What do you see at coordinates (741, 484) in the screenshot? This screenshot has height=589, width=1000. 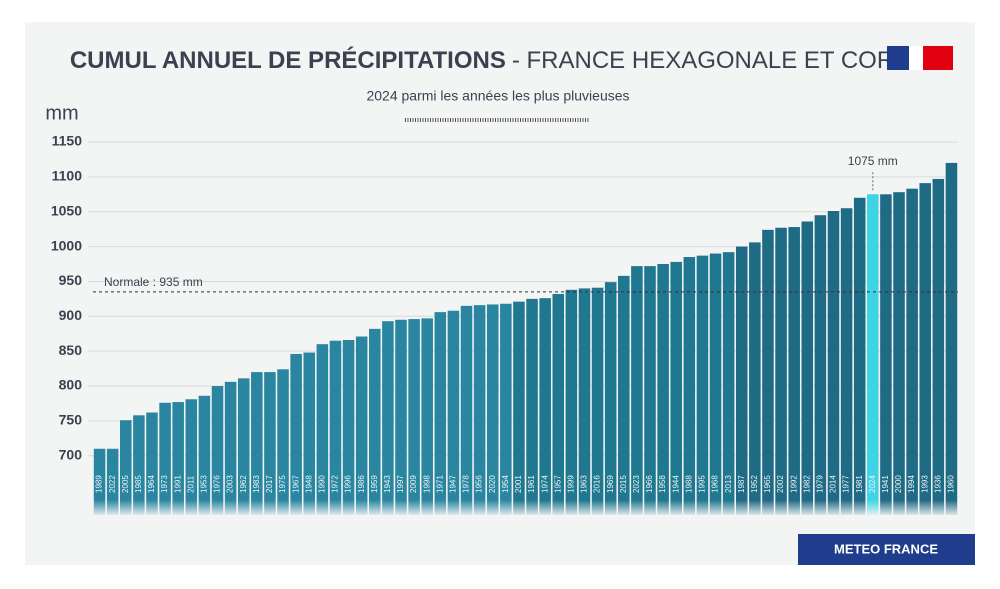 I see `x-tick-label: 1987` at bounding box center [741, 484].